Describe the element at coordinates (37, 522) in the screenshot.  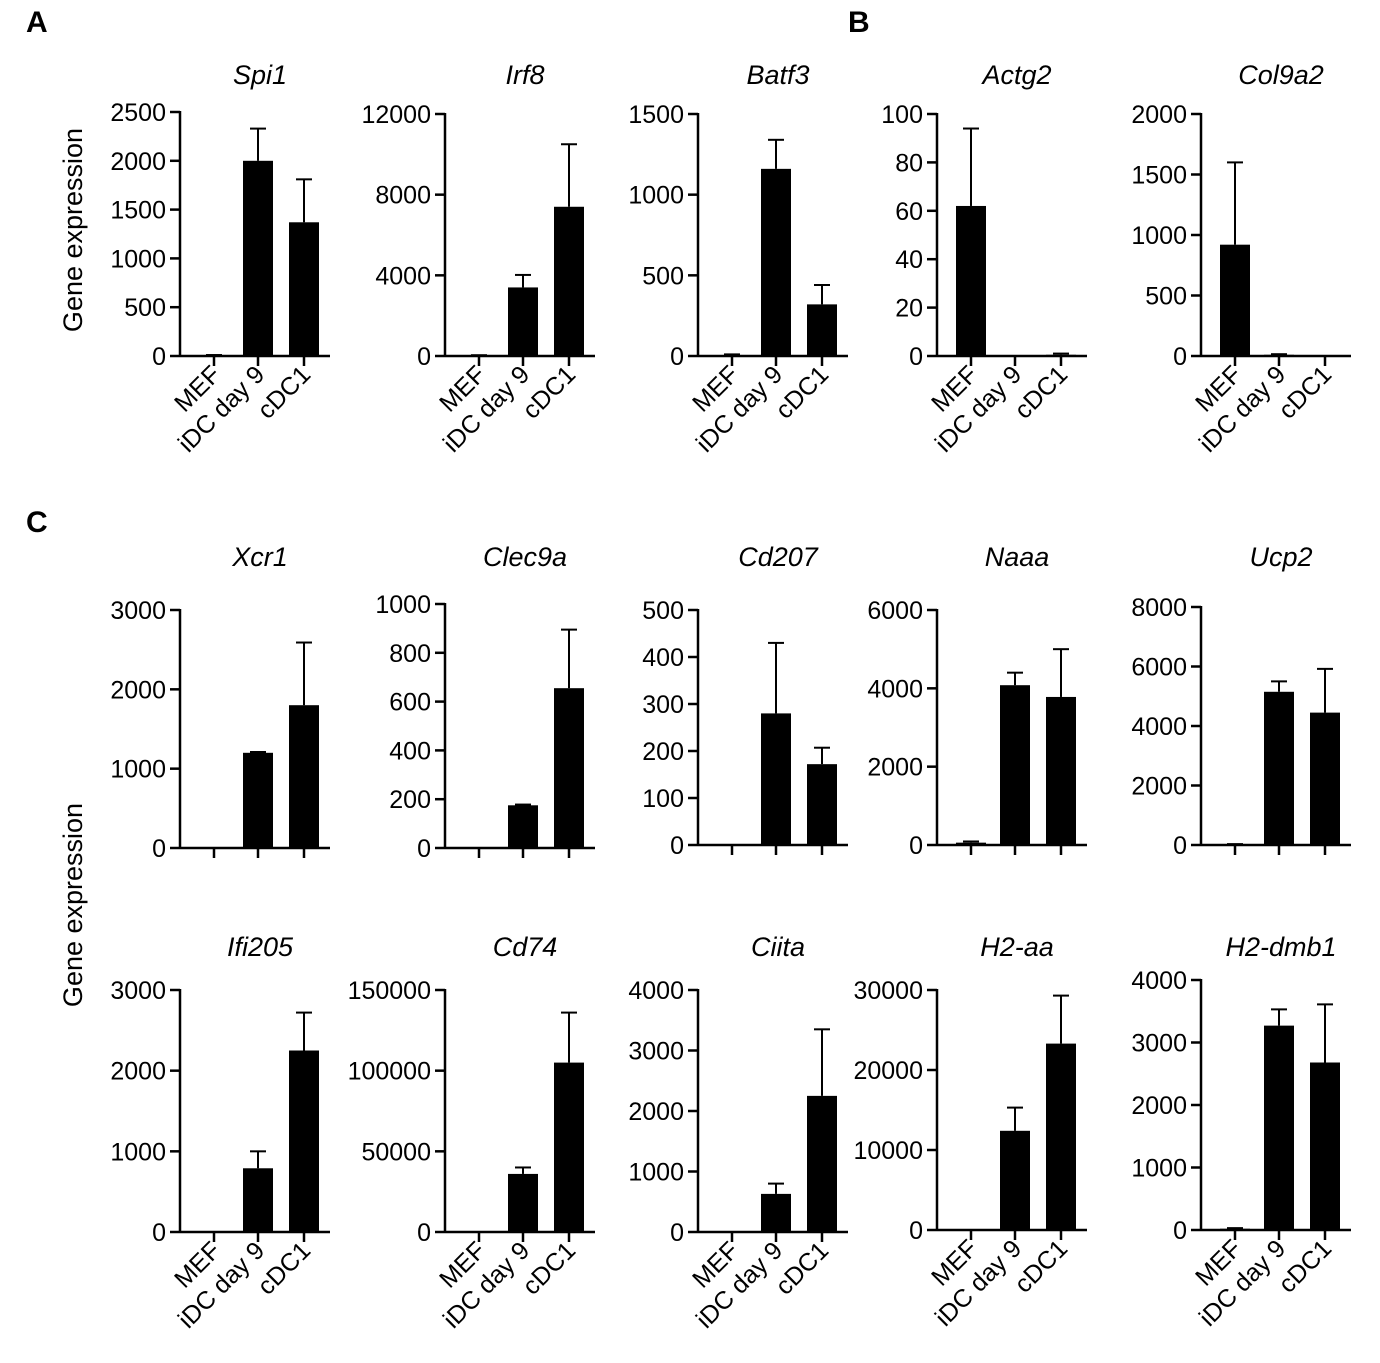
I see `panel-label-c: C` at that location.